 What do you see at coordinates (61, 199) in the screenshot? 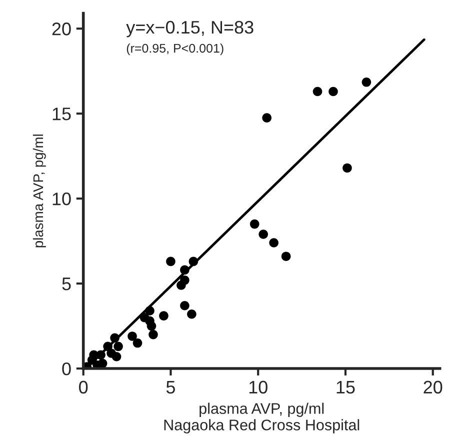
I see `y-tick-label: 10` at bounding box center [61, 199].